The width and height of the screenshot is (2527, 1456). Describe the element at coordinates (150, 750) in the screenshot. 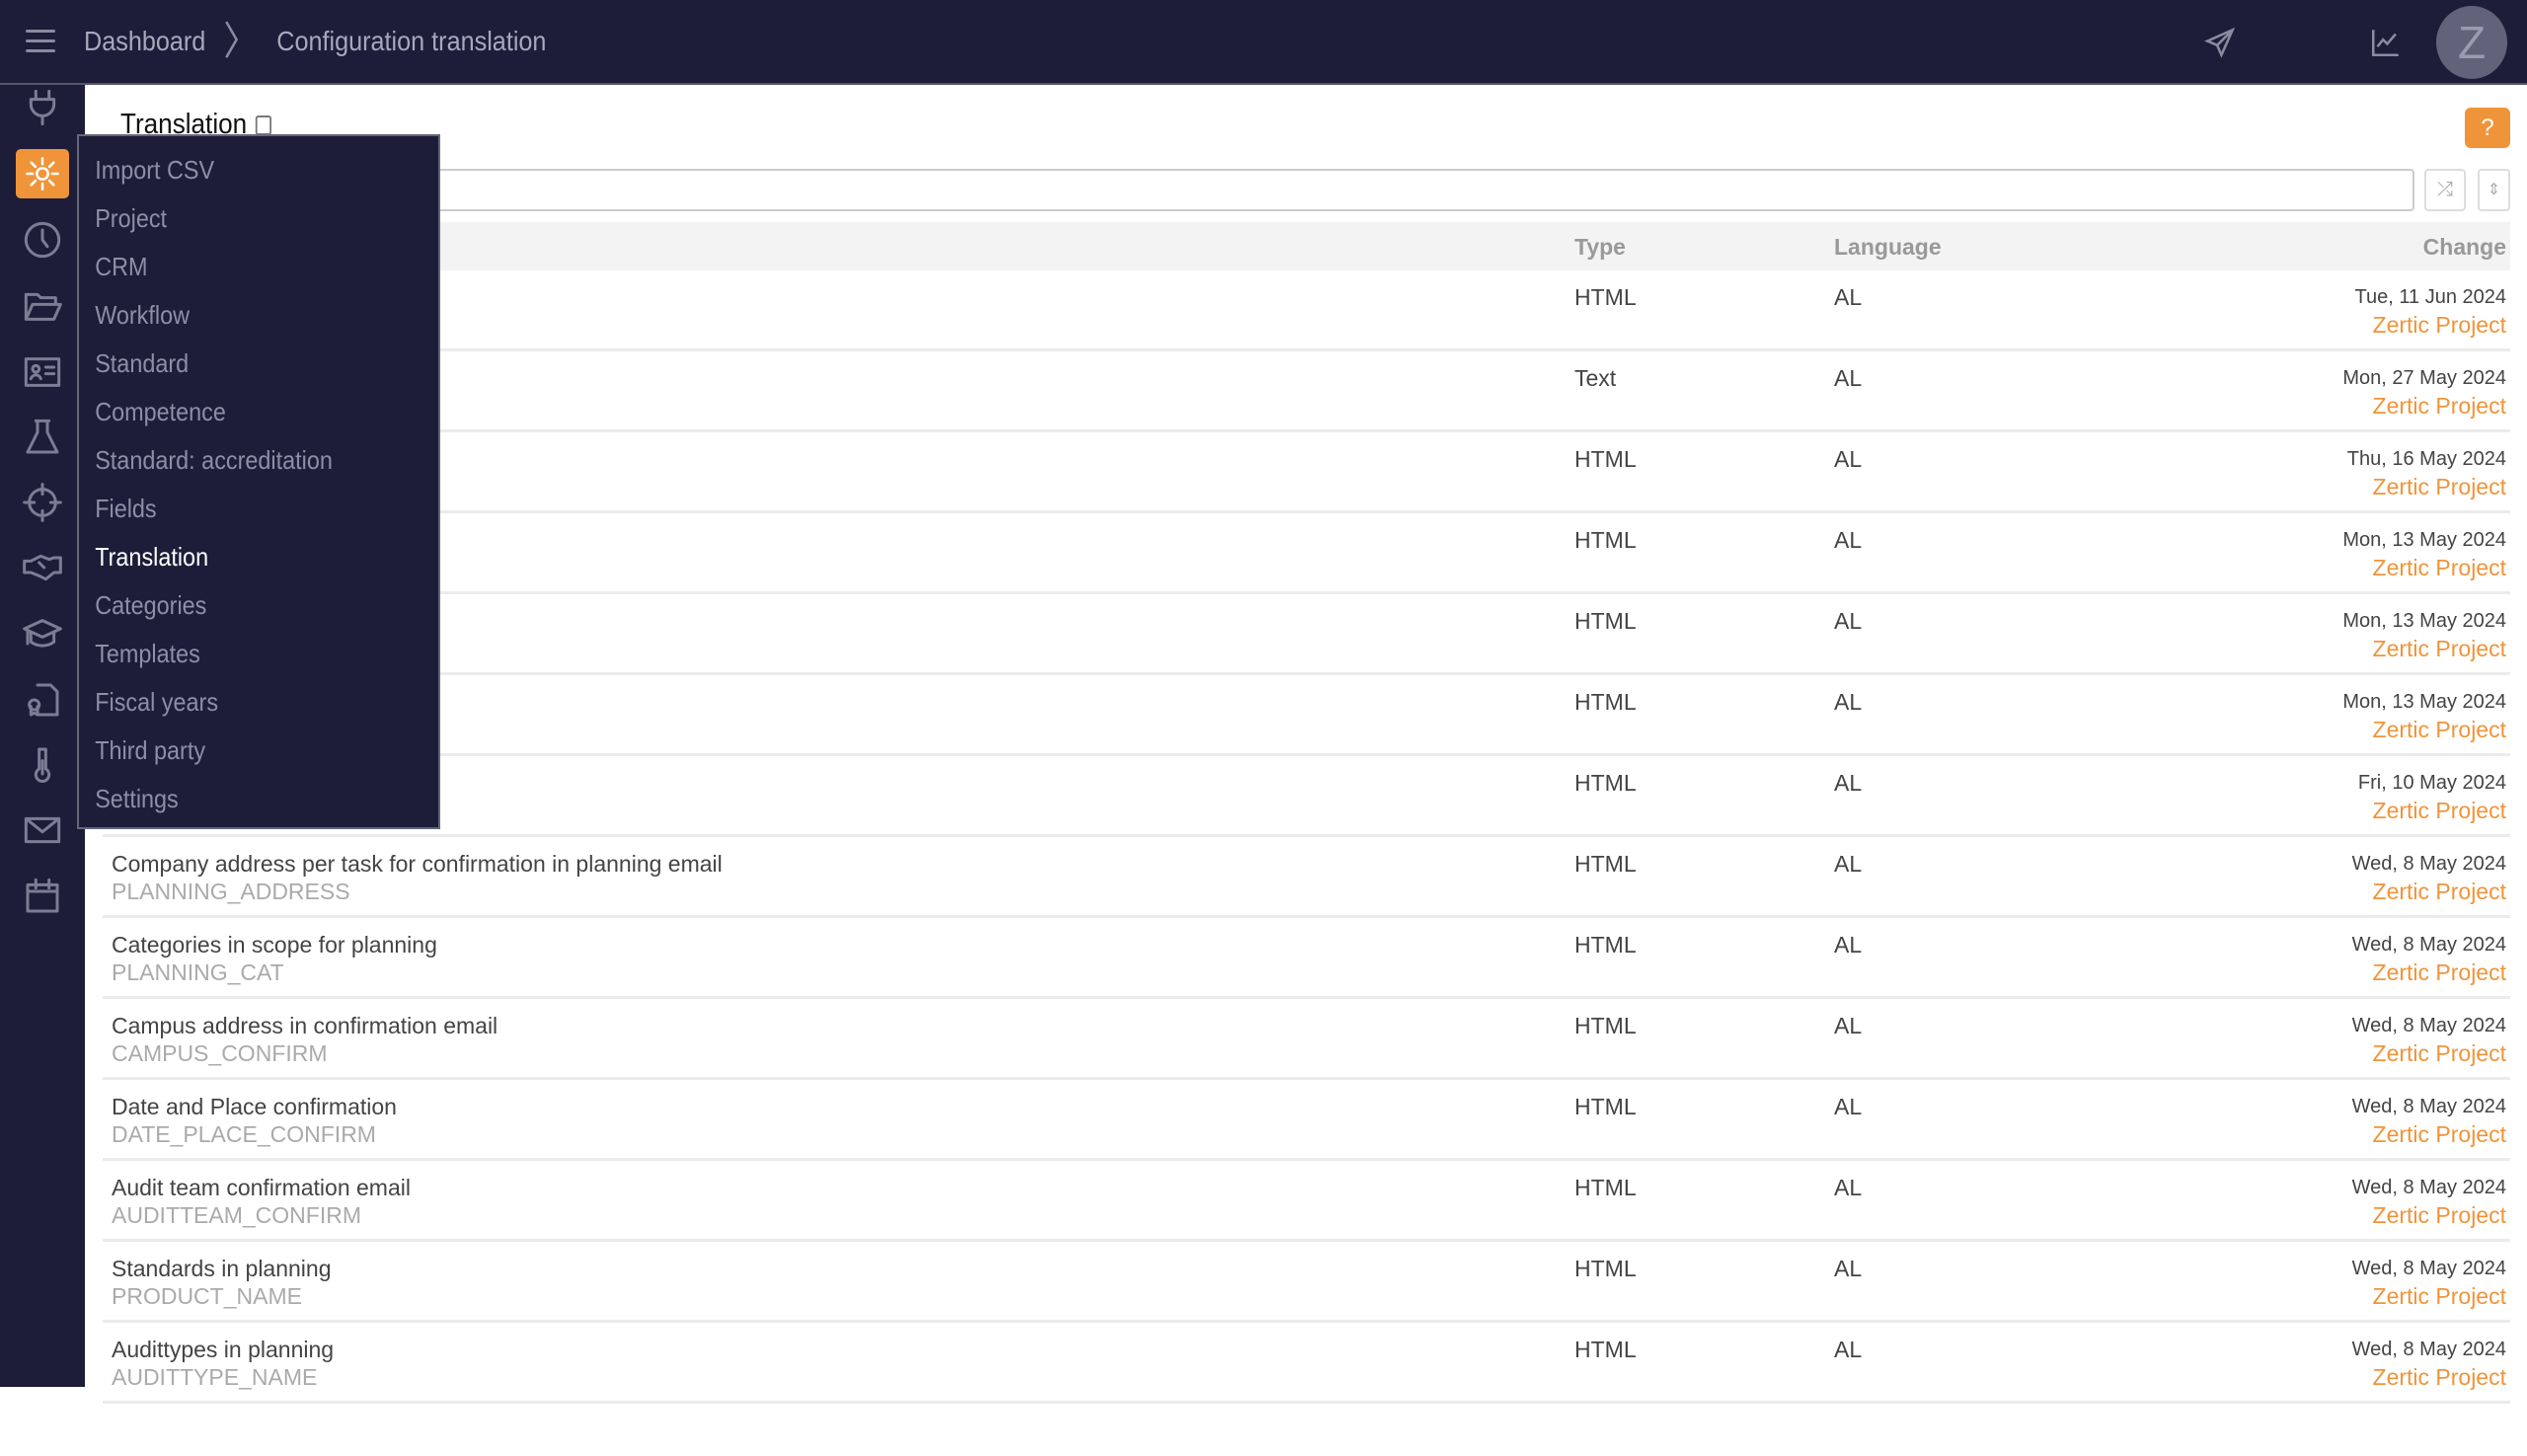

I see `menu-item-third-party: Third party` at that location.